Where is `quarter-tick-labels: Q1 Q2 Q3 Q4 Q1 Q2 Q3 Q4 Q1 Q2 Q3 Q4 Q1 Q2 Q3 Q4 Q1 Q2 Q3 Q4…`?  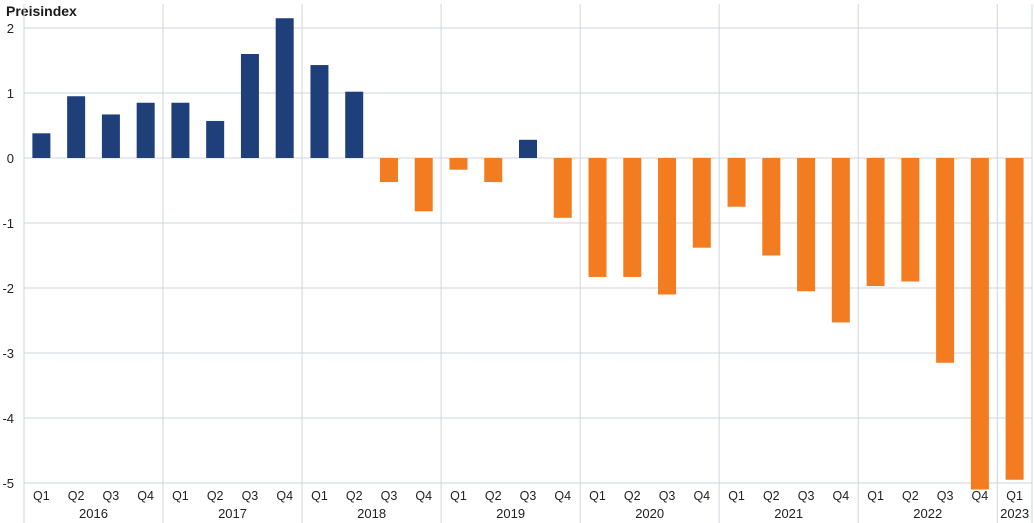
quarter-tick-labels: Q1 Q2 Q3 Q4 Q1 Q2 Q3 Q4 Q1 Q2 Q3 Q4 Q1 Q2 Q3 Q4 Q1 Q2 Q3 Q4… is located at coordinates (528, 496).